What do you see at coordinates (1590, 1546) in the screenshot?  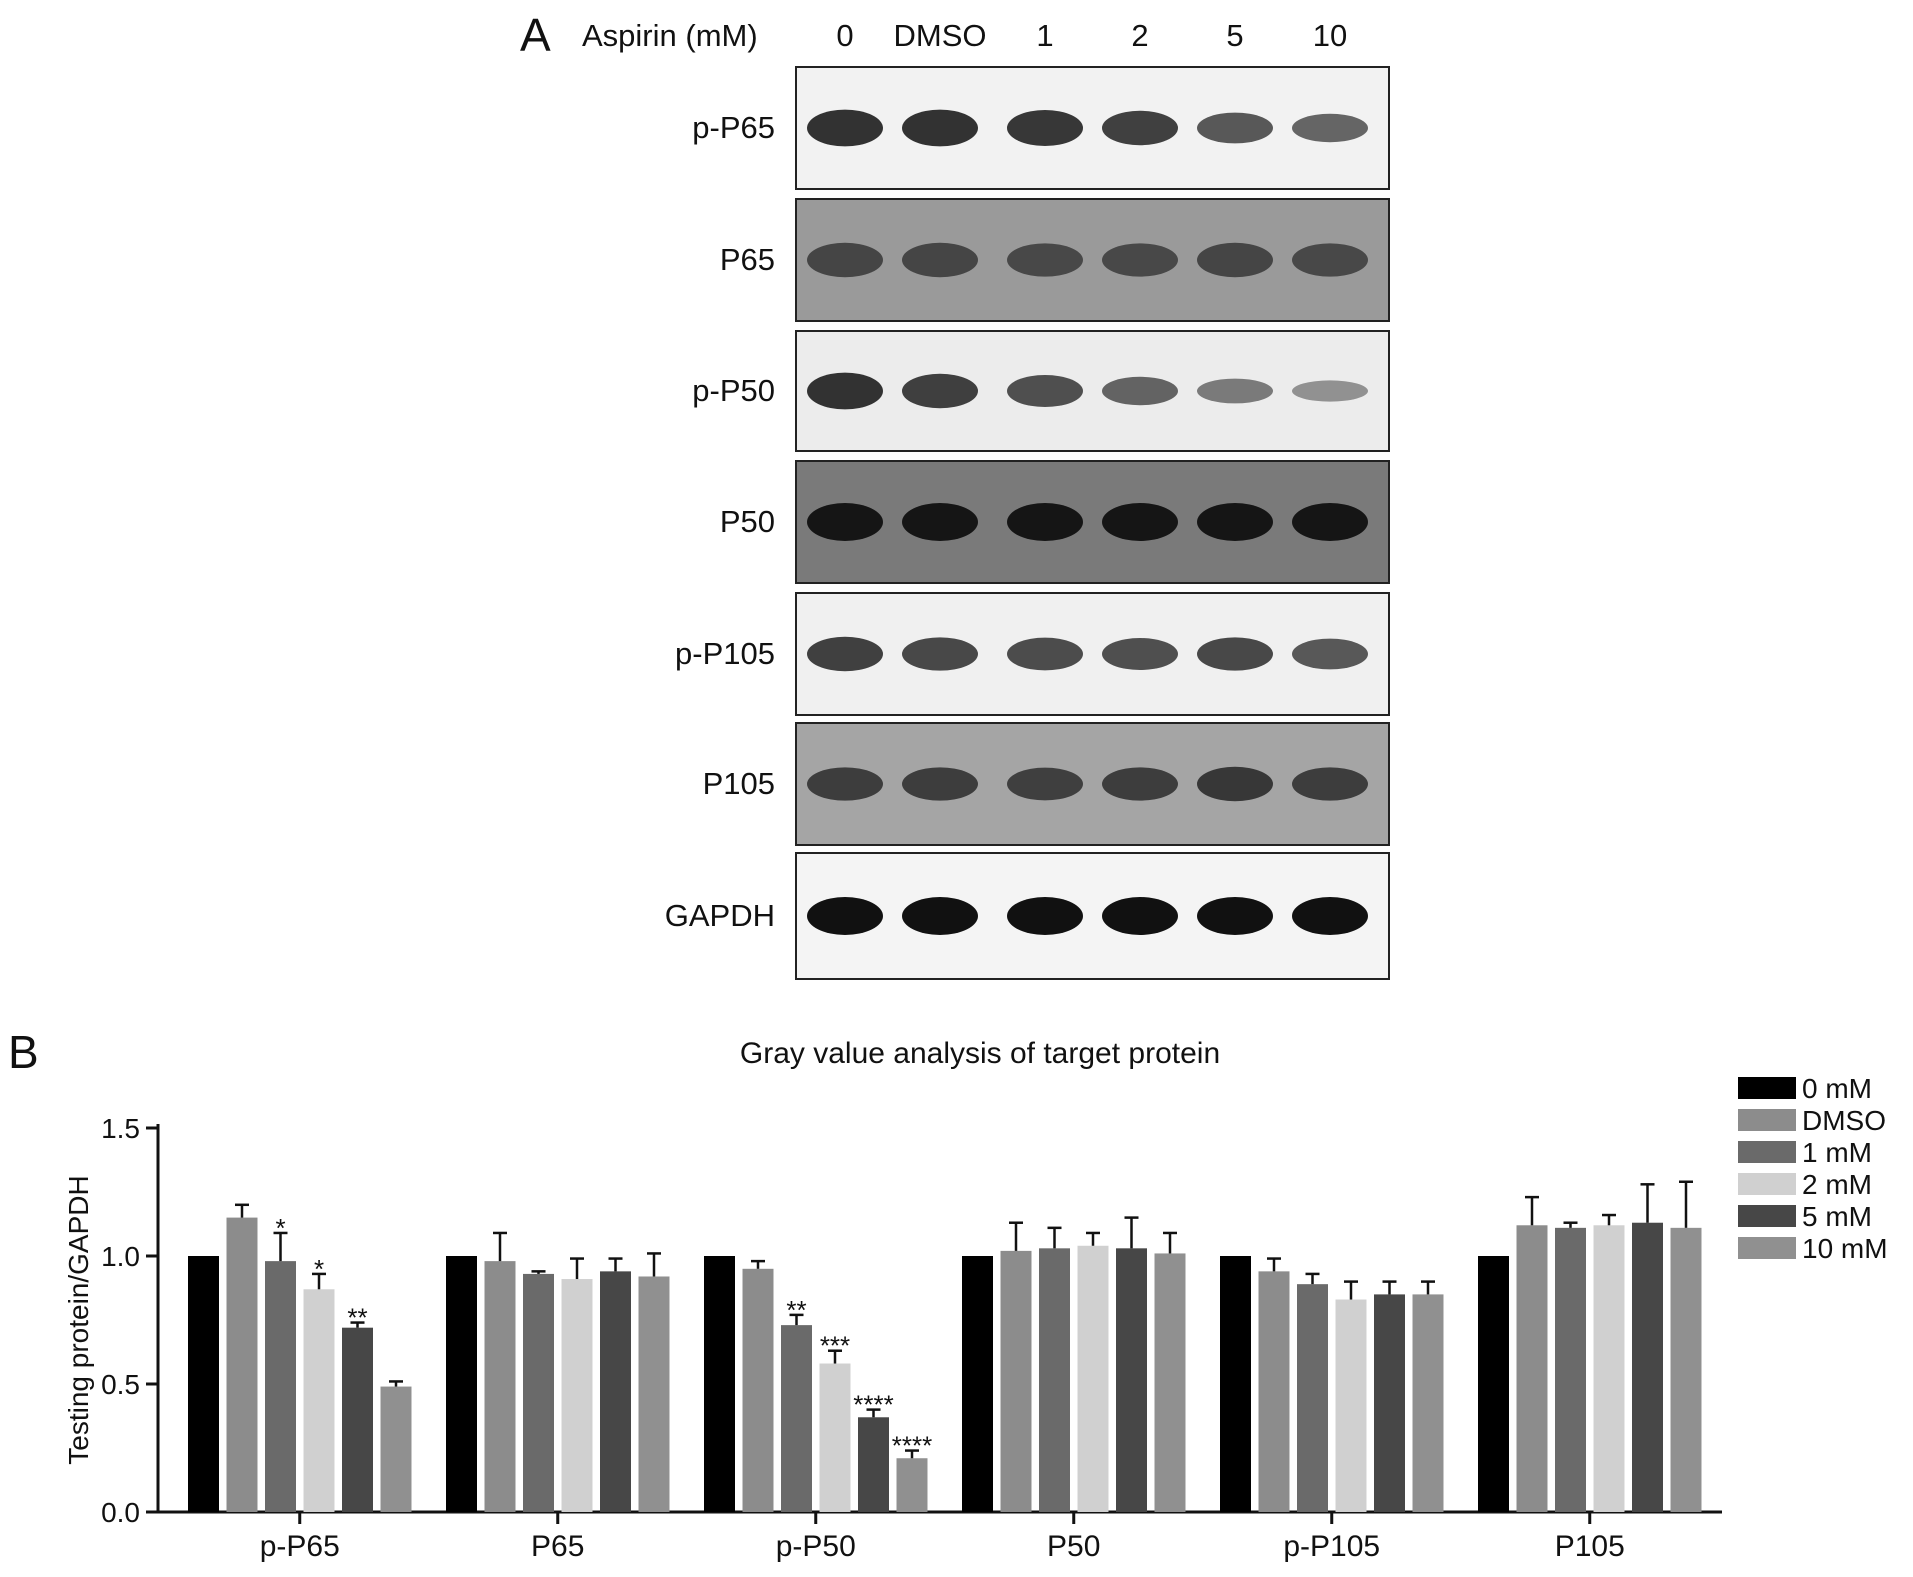 I see `x-tick-label: P105` at bounding box center [1590, 1546].